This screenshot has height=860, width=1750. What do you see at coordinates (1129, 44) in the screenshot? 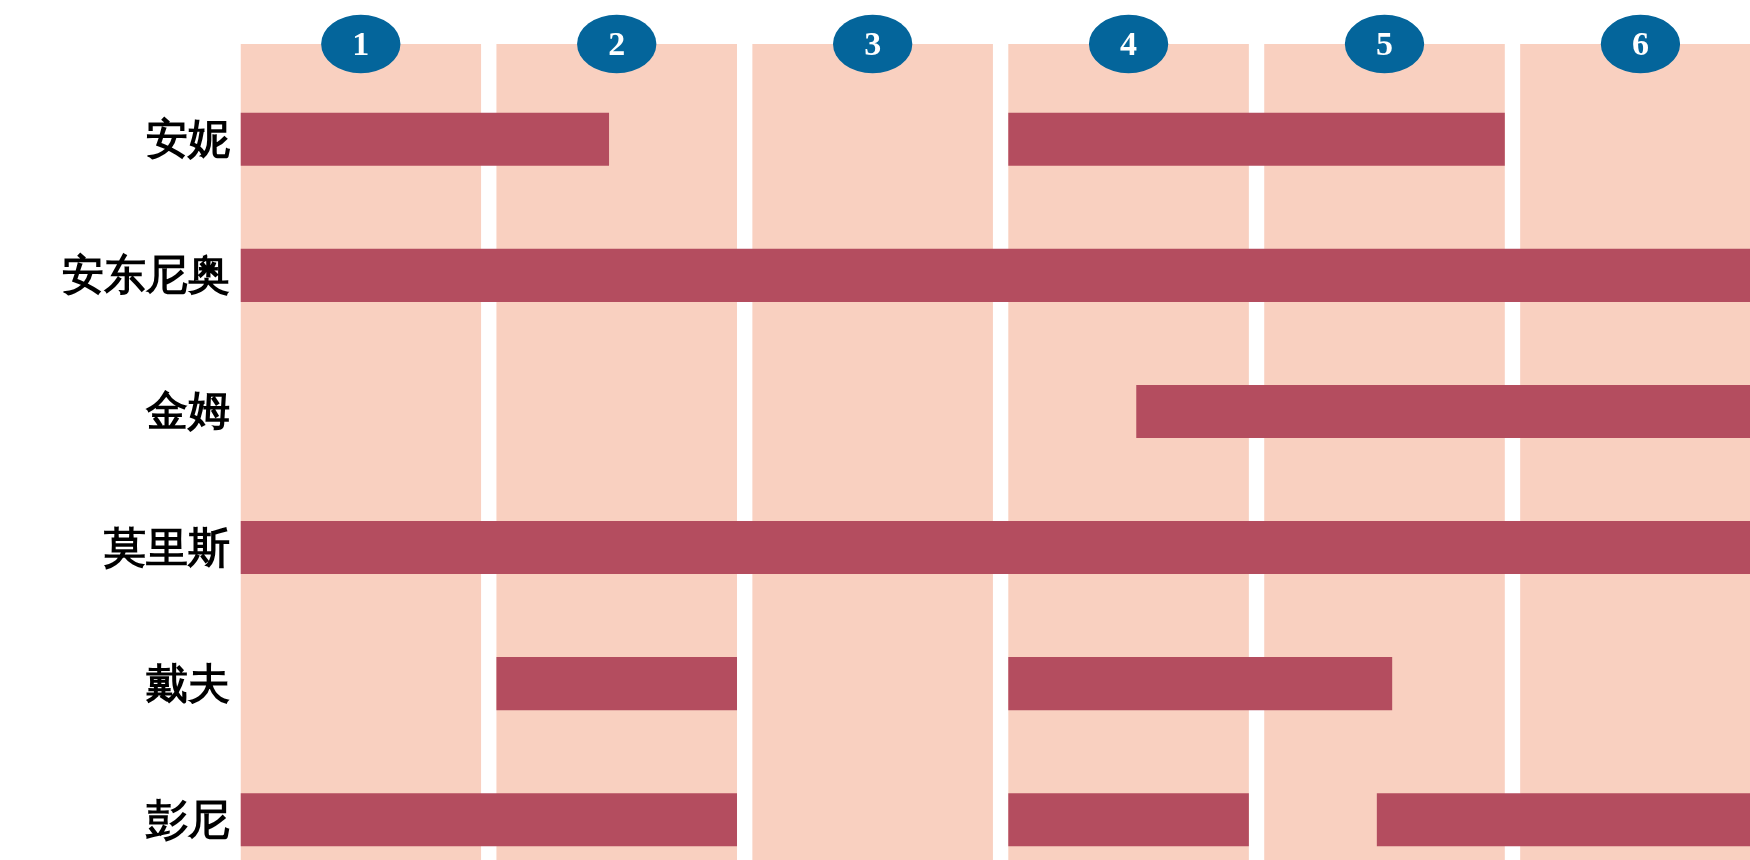
I see `x-tick-label: 4` at bounding box center [1129, 44].